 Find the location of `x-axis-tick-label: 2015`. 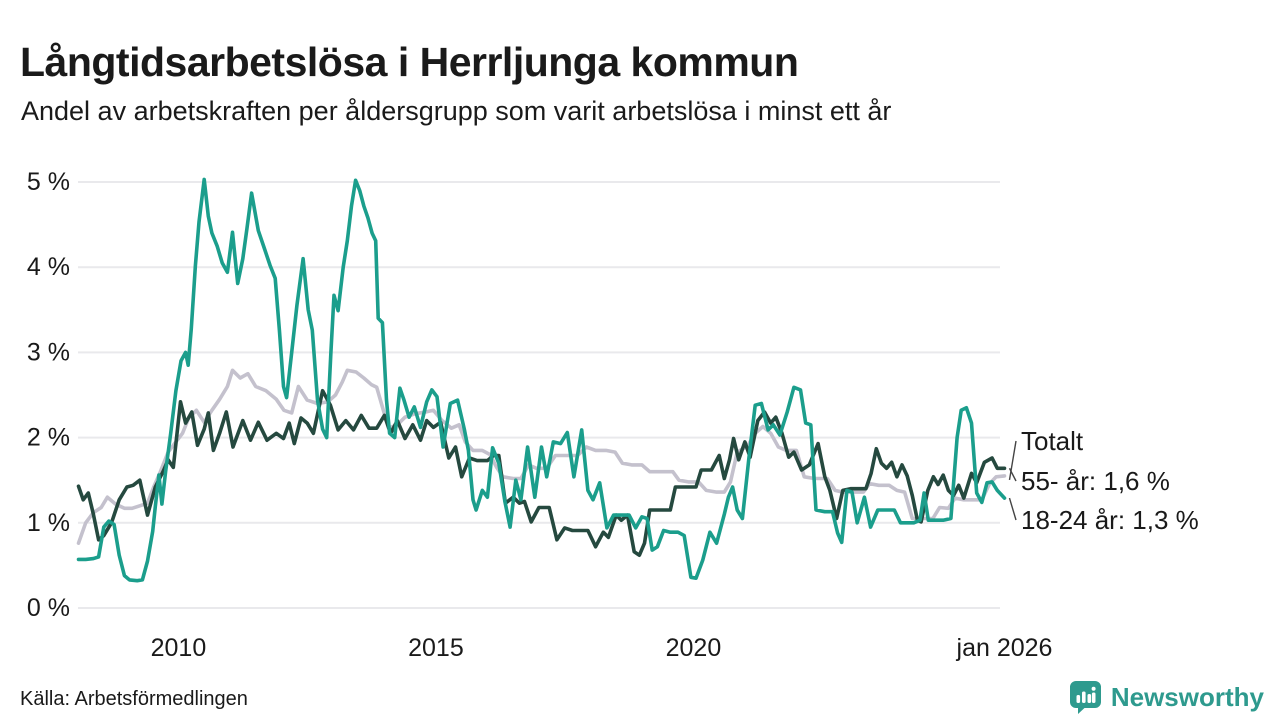

x-axis-tick-label: 2015 is located at coordinates (436, 648).